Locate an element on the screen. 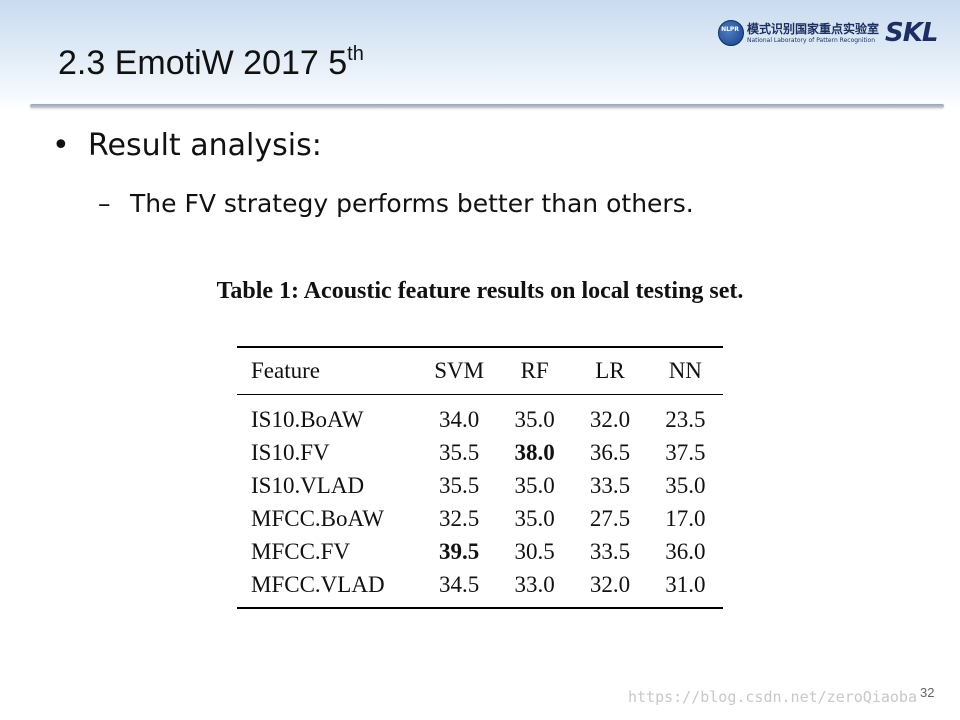 This screenshot has height=720, width=960. value-cell: 27.5 is located at coordinates (610, 518).